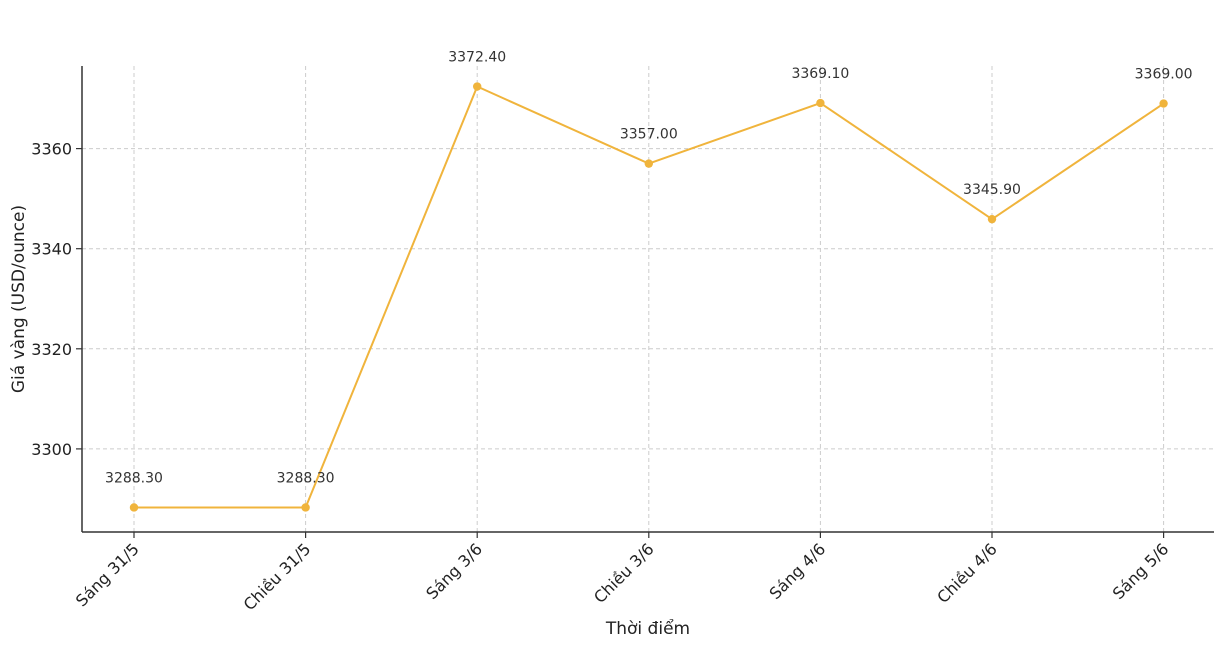 This screenshot has height=652, width=1224. I want to click on x-tick-label: Chiều 4/6, so click(967, 573).